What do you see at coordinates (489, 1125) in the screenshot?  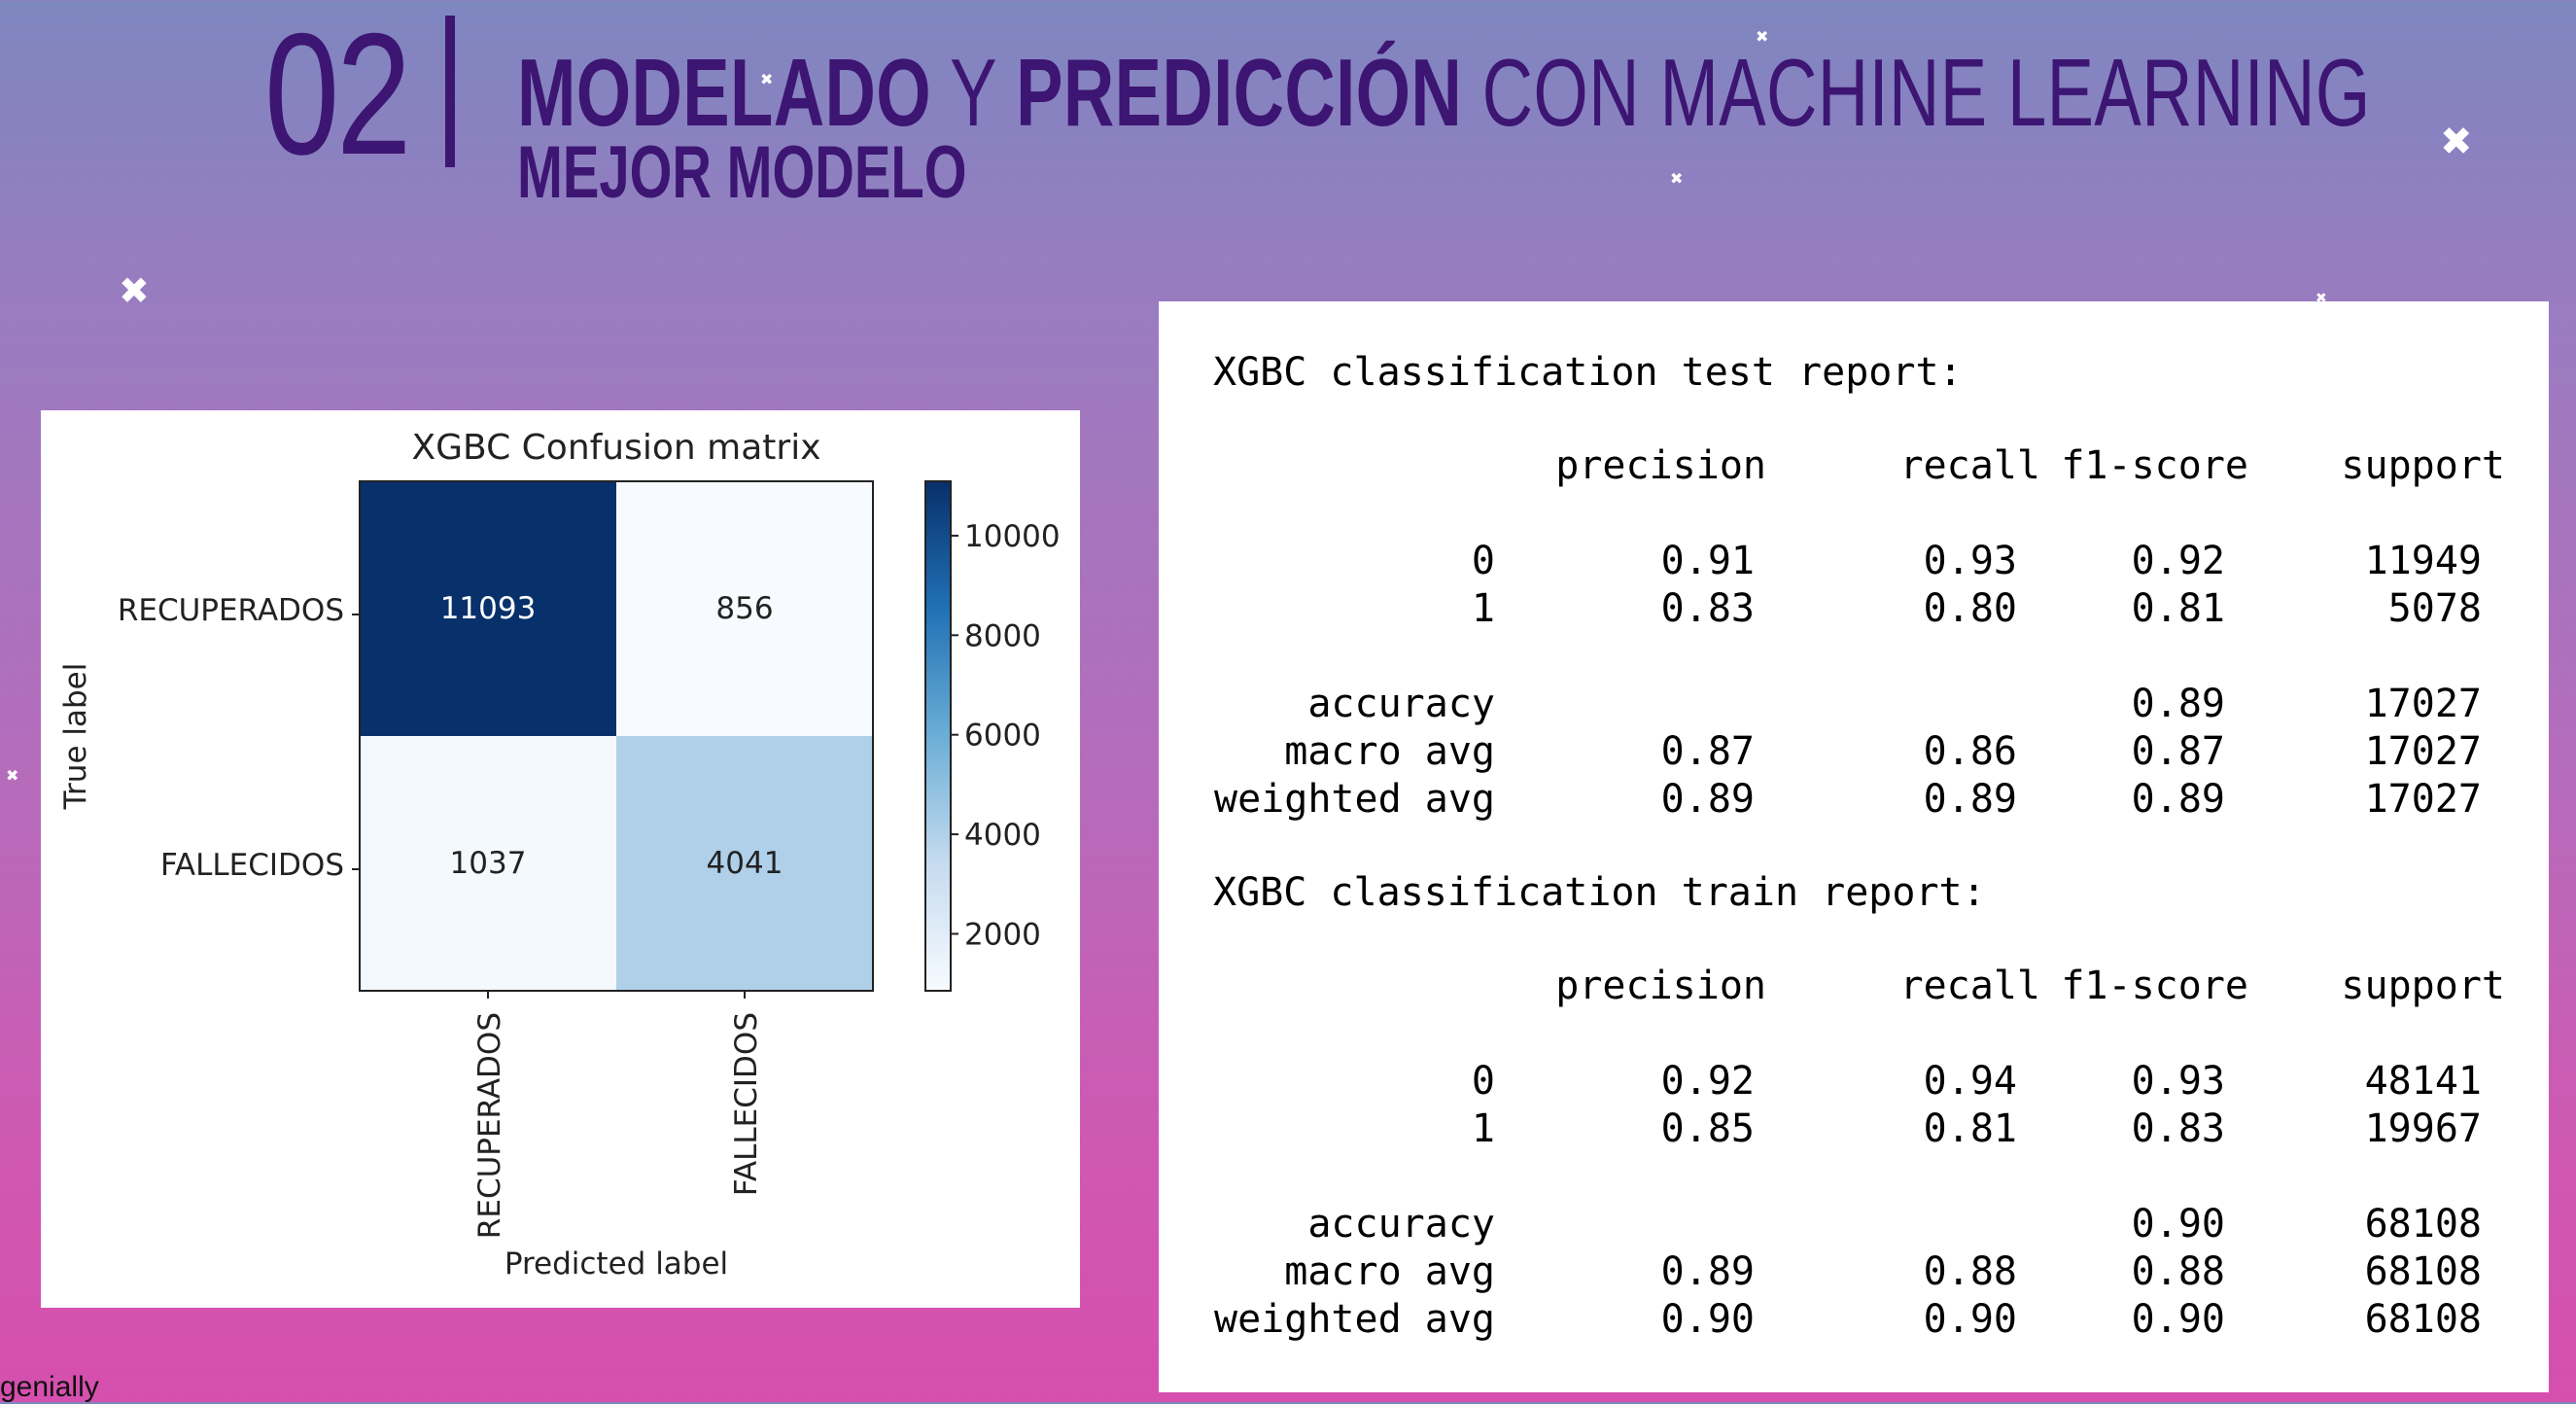 I see `x-tick-label: RECUPERADOS` at bounding box center [489, 1125].